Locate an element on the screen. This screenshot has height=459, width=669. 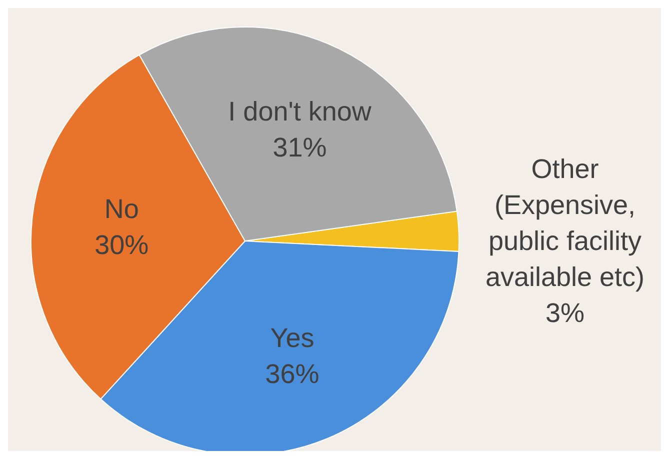
slice-label: I don't know is located at coordinates (300, 111).